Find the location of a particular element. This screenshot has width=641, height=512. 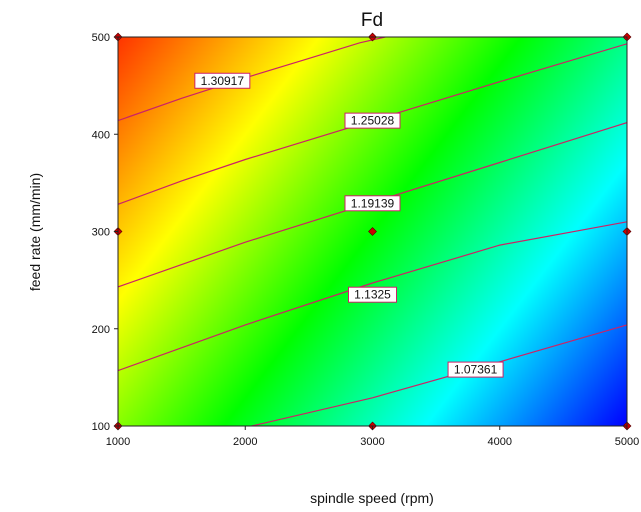

y-axis: 100 200 300 400 500 is located at coordinates (105, 232).